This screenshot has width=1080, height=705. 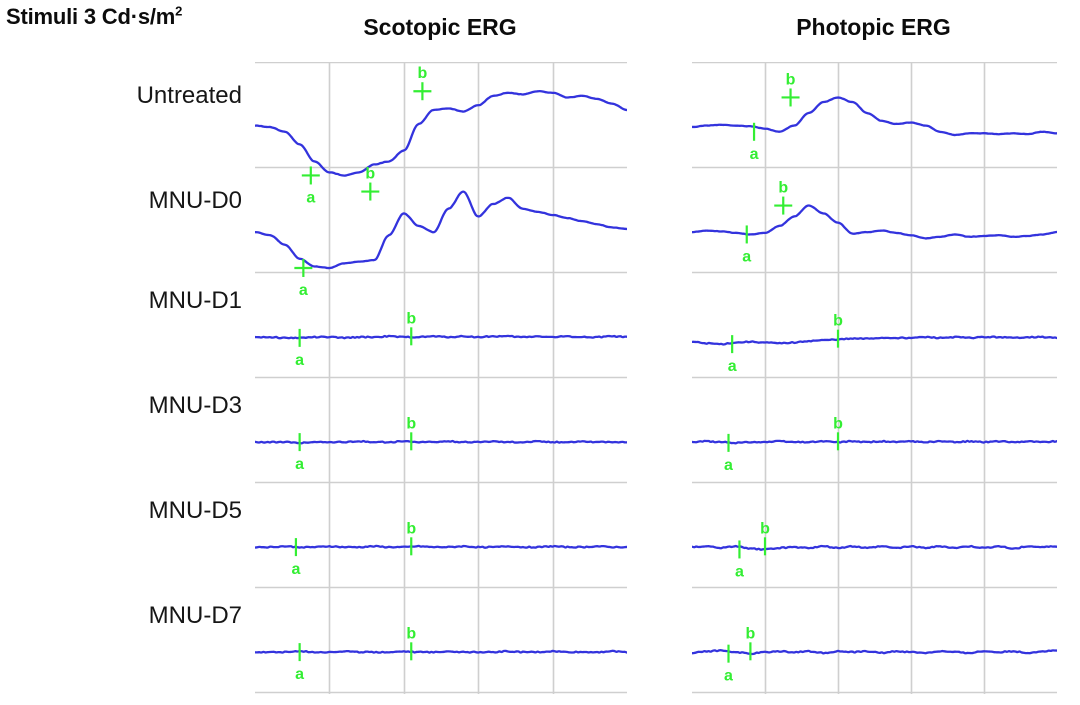 I want to click on stimuli-title: Stimuli 3 Cd·s/m2, so click(x=94, y=17).